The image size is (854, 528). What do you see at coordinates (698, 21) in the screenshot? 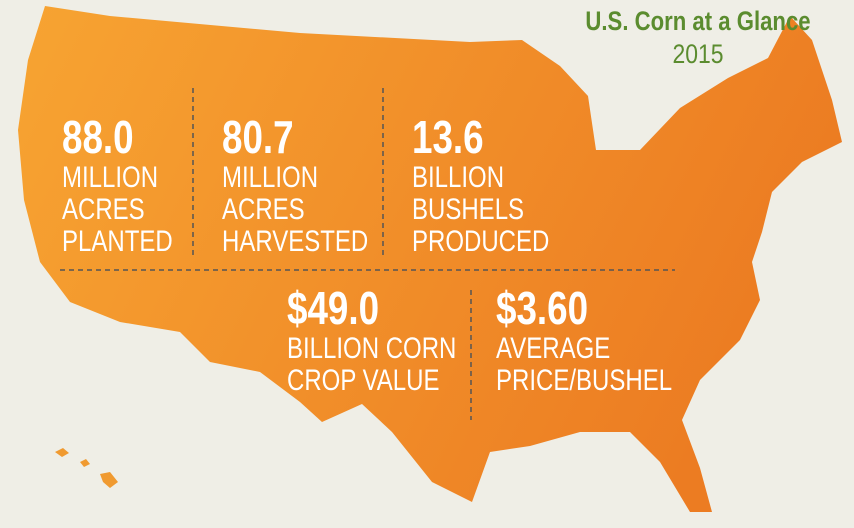
I see `title: U.S. Corn at a Glance` at bounding box center [698, 21].